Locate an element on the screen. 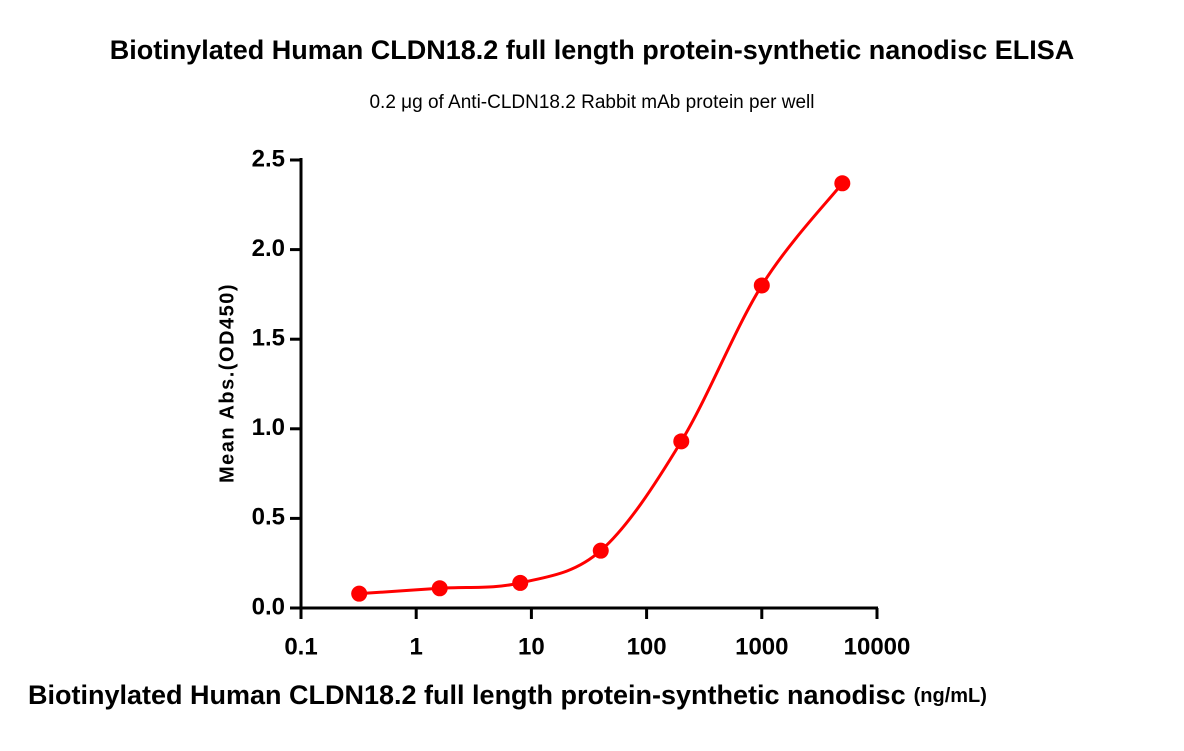  x-tick-label: 0.1 is located at coordinates (300, 646).